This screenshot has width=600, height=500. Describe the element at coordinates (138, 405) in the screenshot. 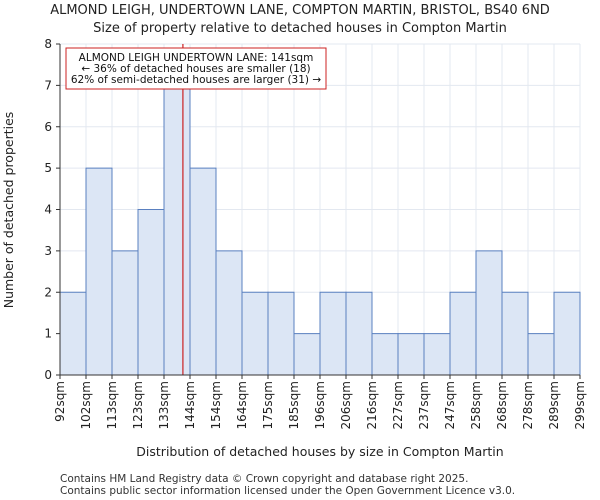

I see `x-tick-label: 123sqm` at that location.